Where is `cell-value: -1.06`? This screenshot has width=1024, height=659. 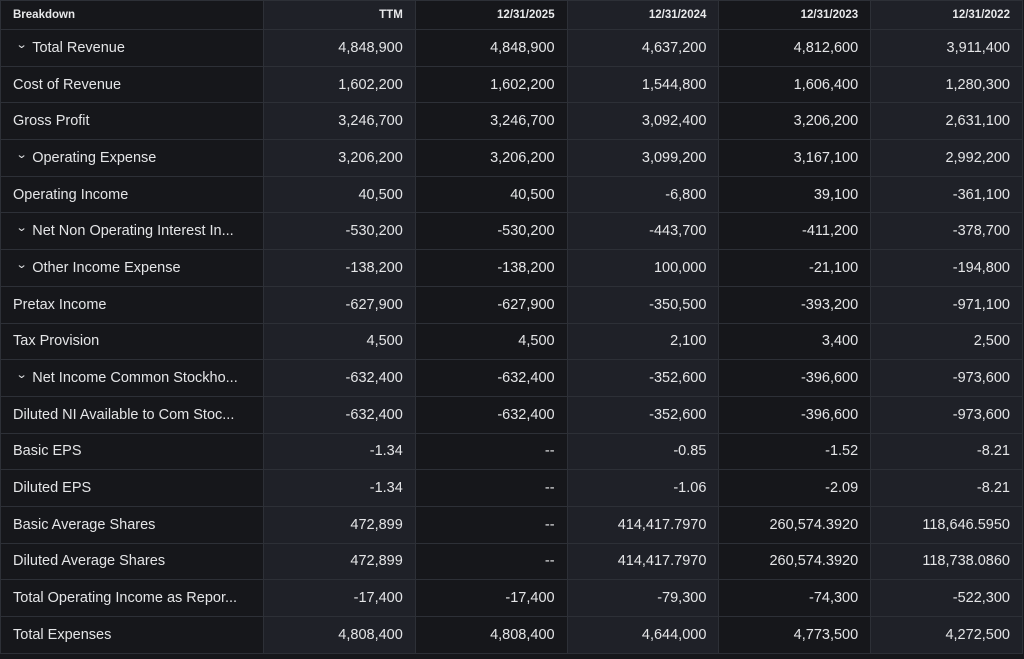
cell-value: -1.06 is located at coordinates (643, 488).